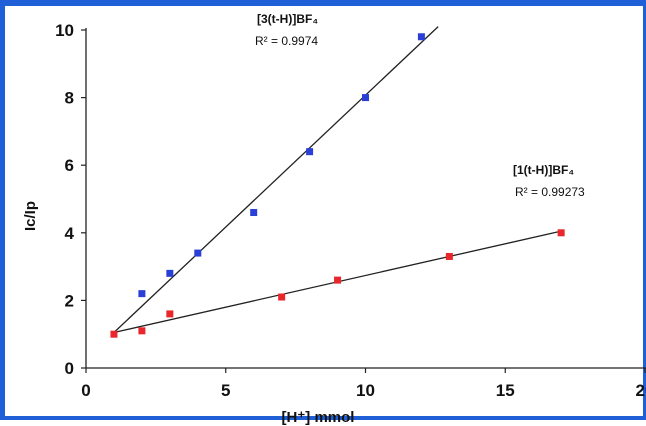  I want to click on x-tick-label: 0, so click(85, 390).